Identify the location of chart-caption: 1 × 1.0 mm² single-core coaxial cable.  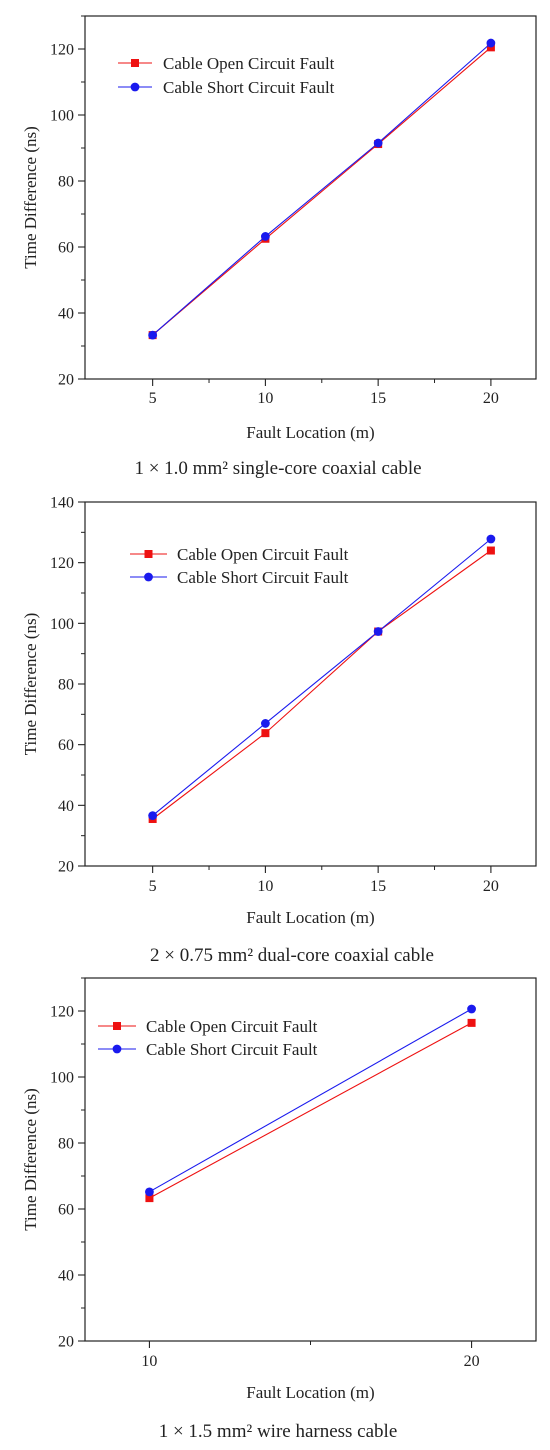
(277, 468).